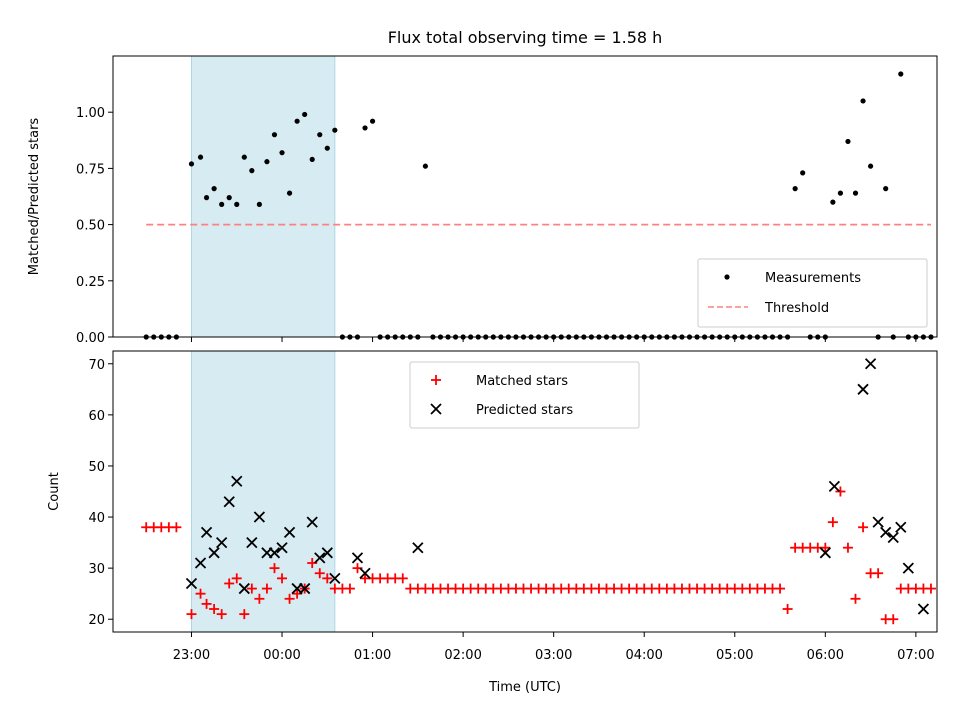 The image size is (960, 720). I want to click on ratio-legend-box, so click(812, 293).